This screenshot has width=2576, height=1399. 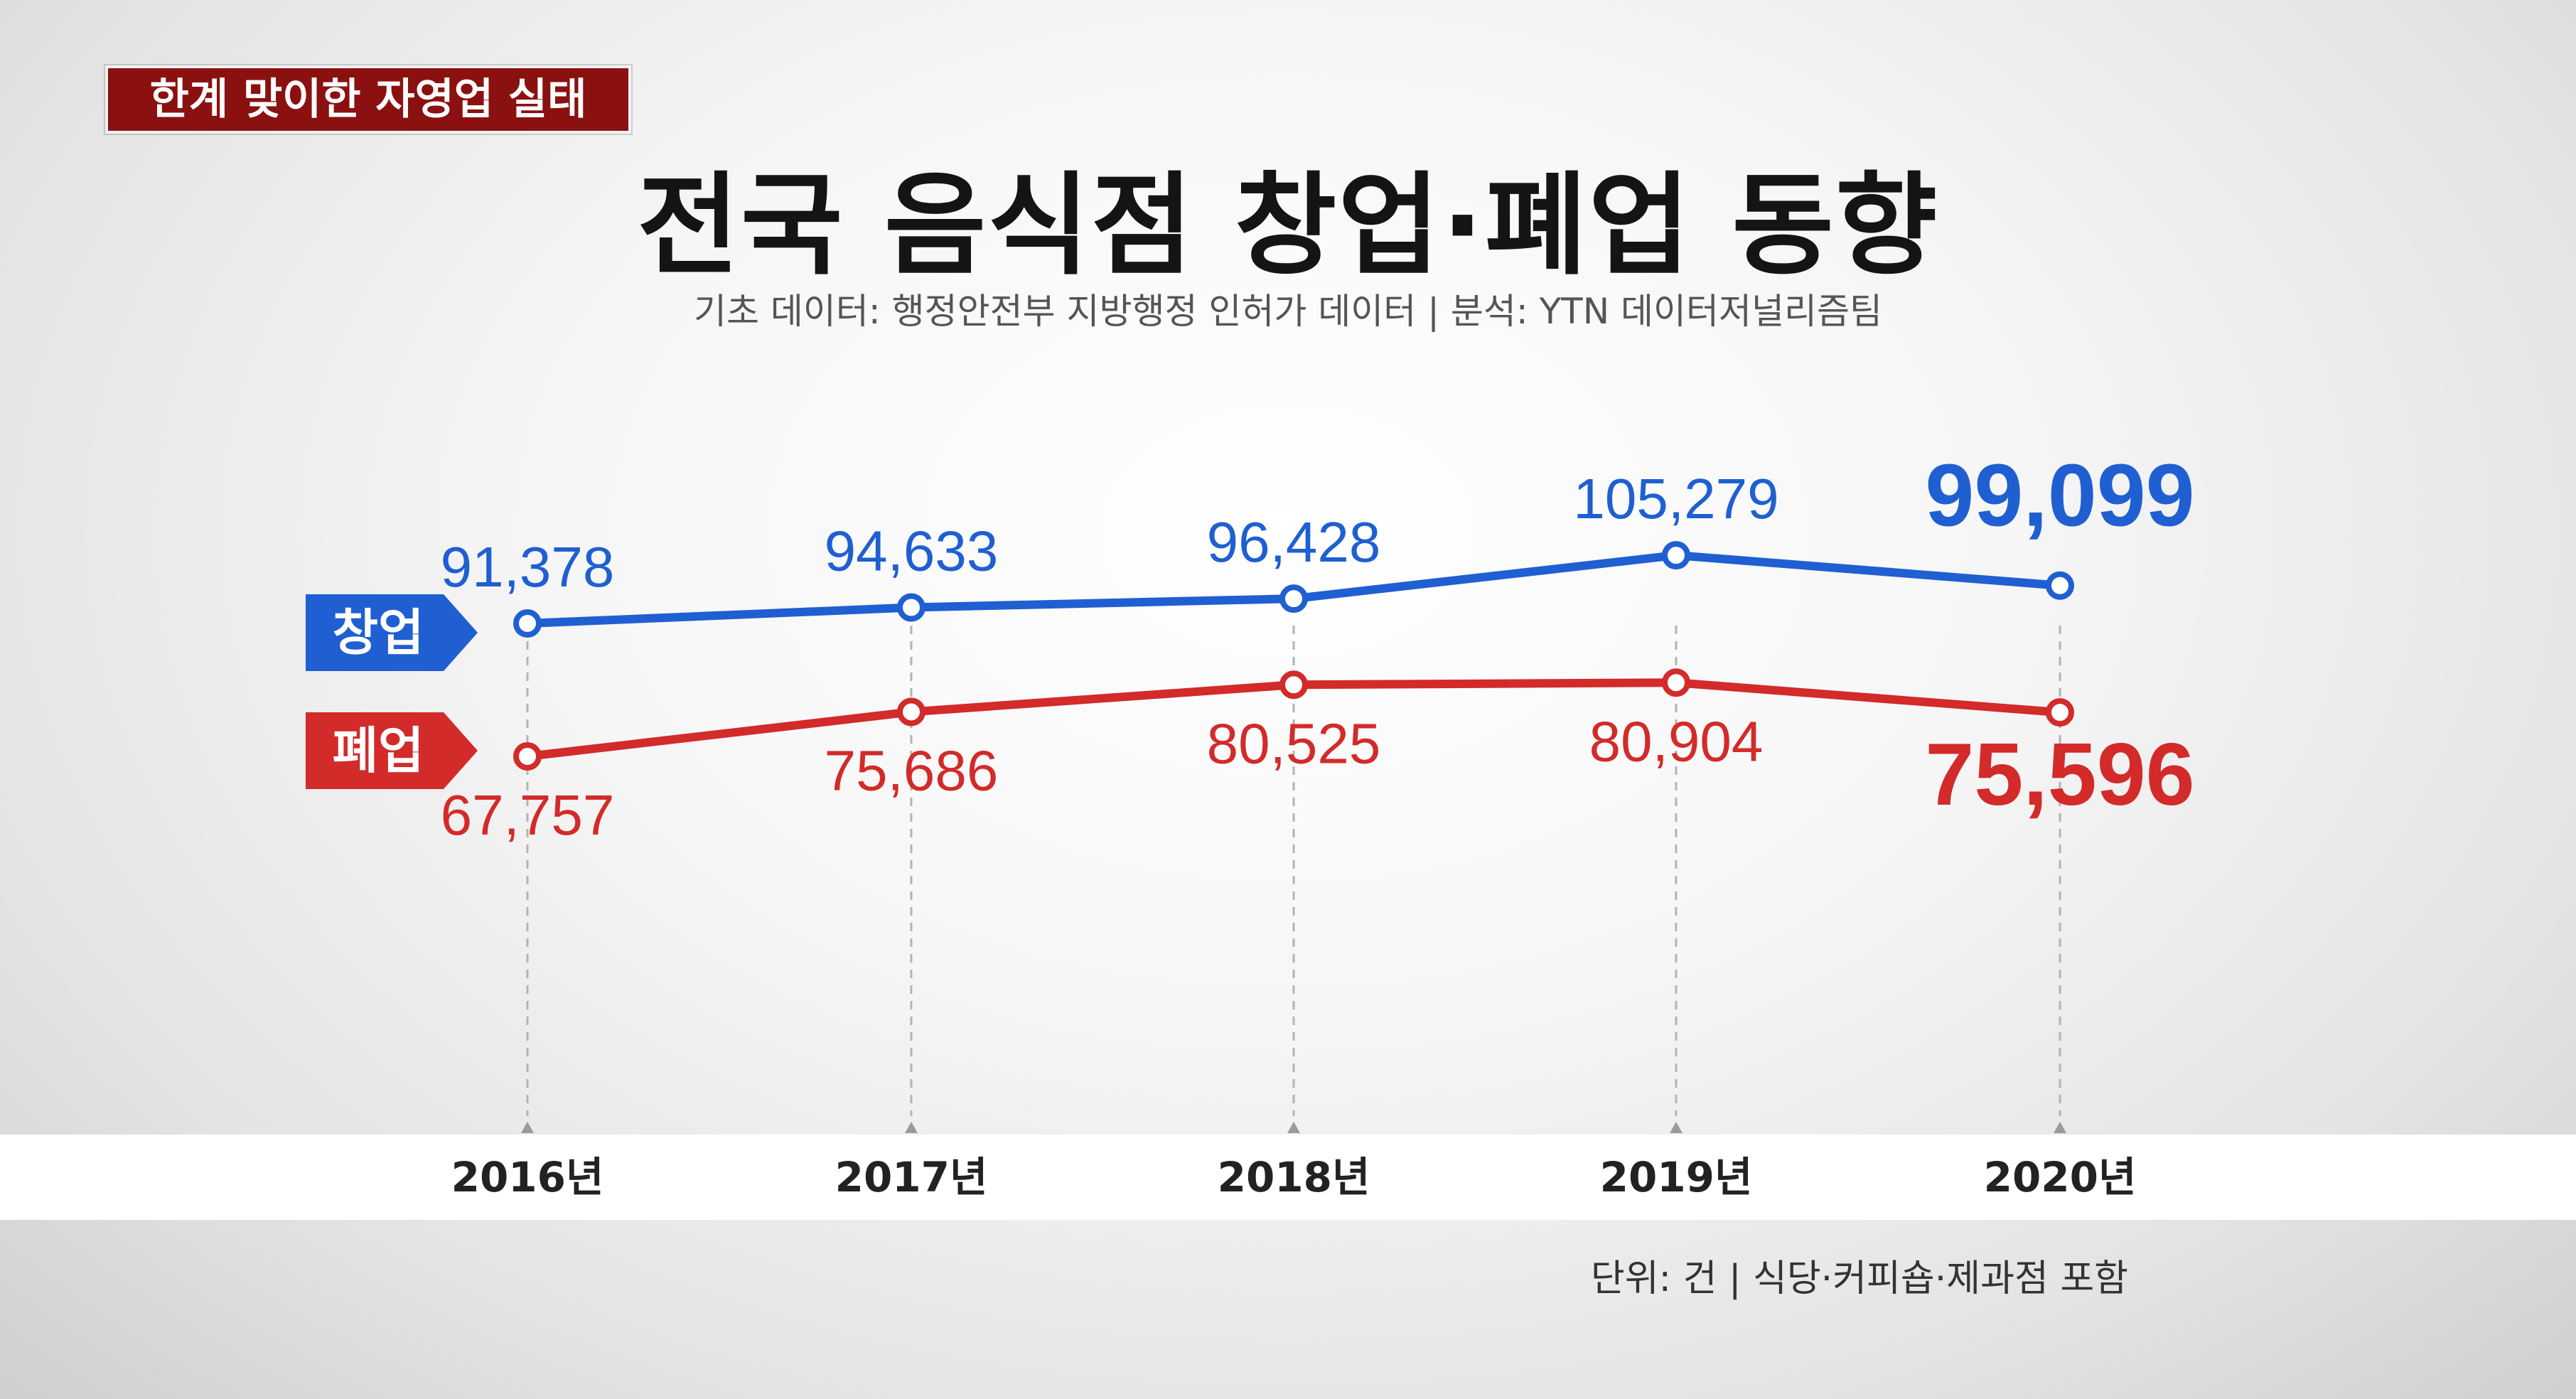 I want to click on x-tick-label: 2020년, so click(x=2060, y=1177).